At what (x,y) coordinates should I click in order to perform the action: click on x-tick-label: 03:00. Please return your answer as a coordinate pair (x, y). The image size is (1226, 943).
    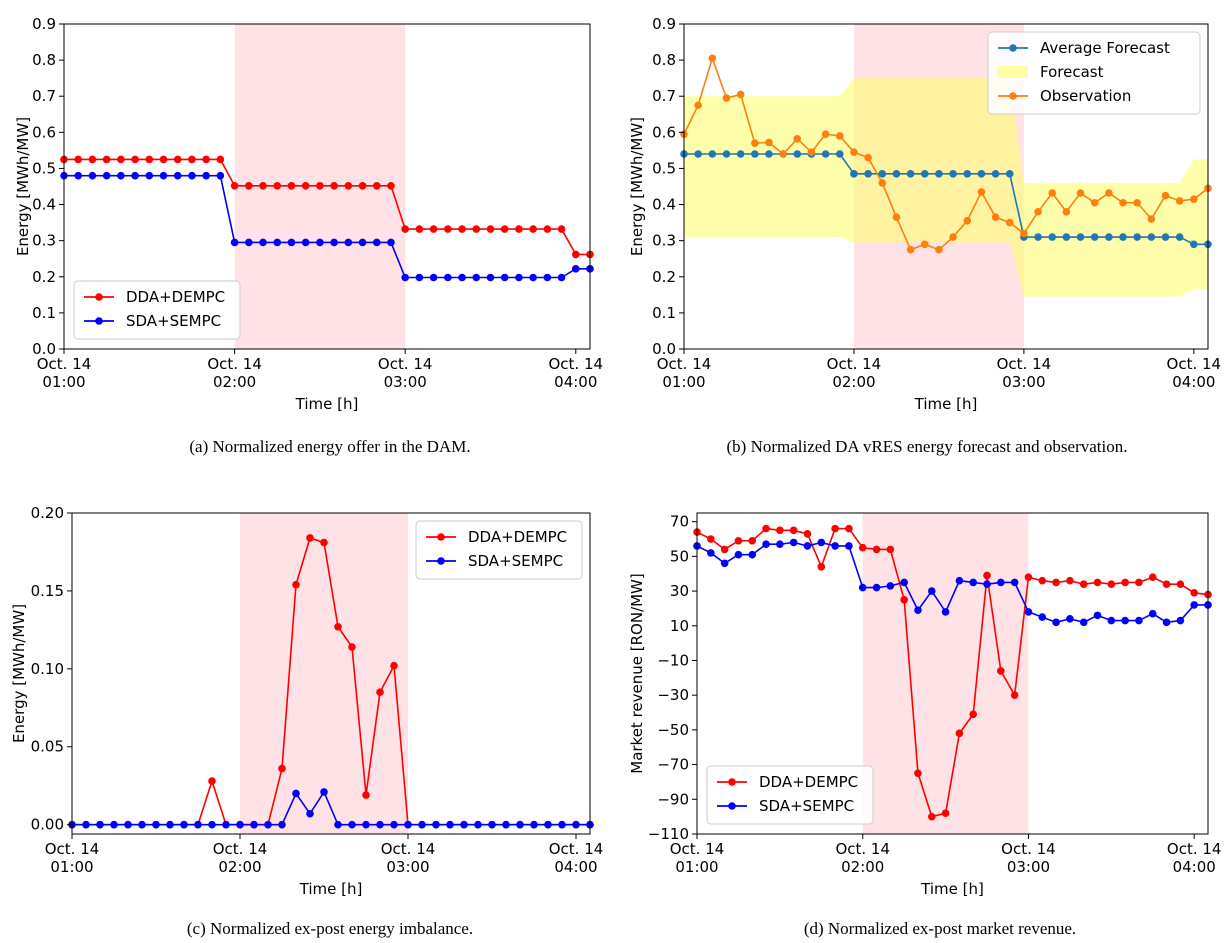
    Looking at the image, I should click on (1028, 867).